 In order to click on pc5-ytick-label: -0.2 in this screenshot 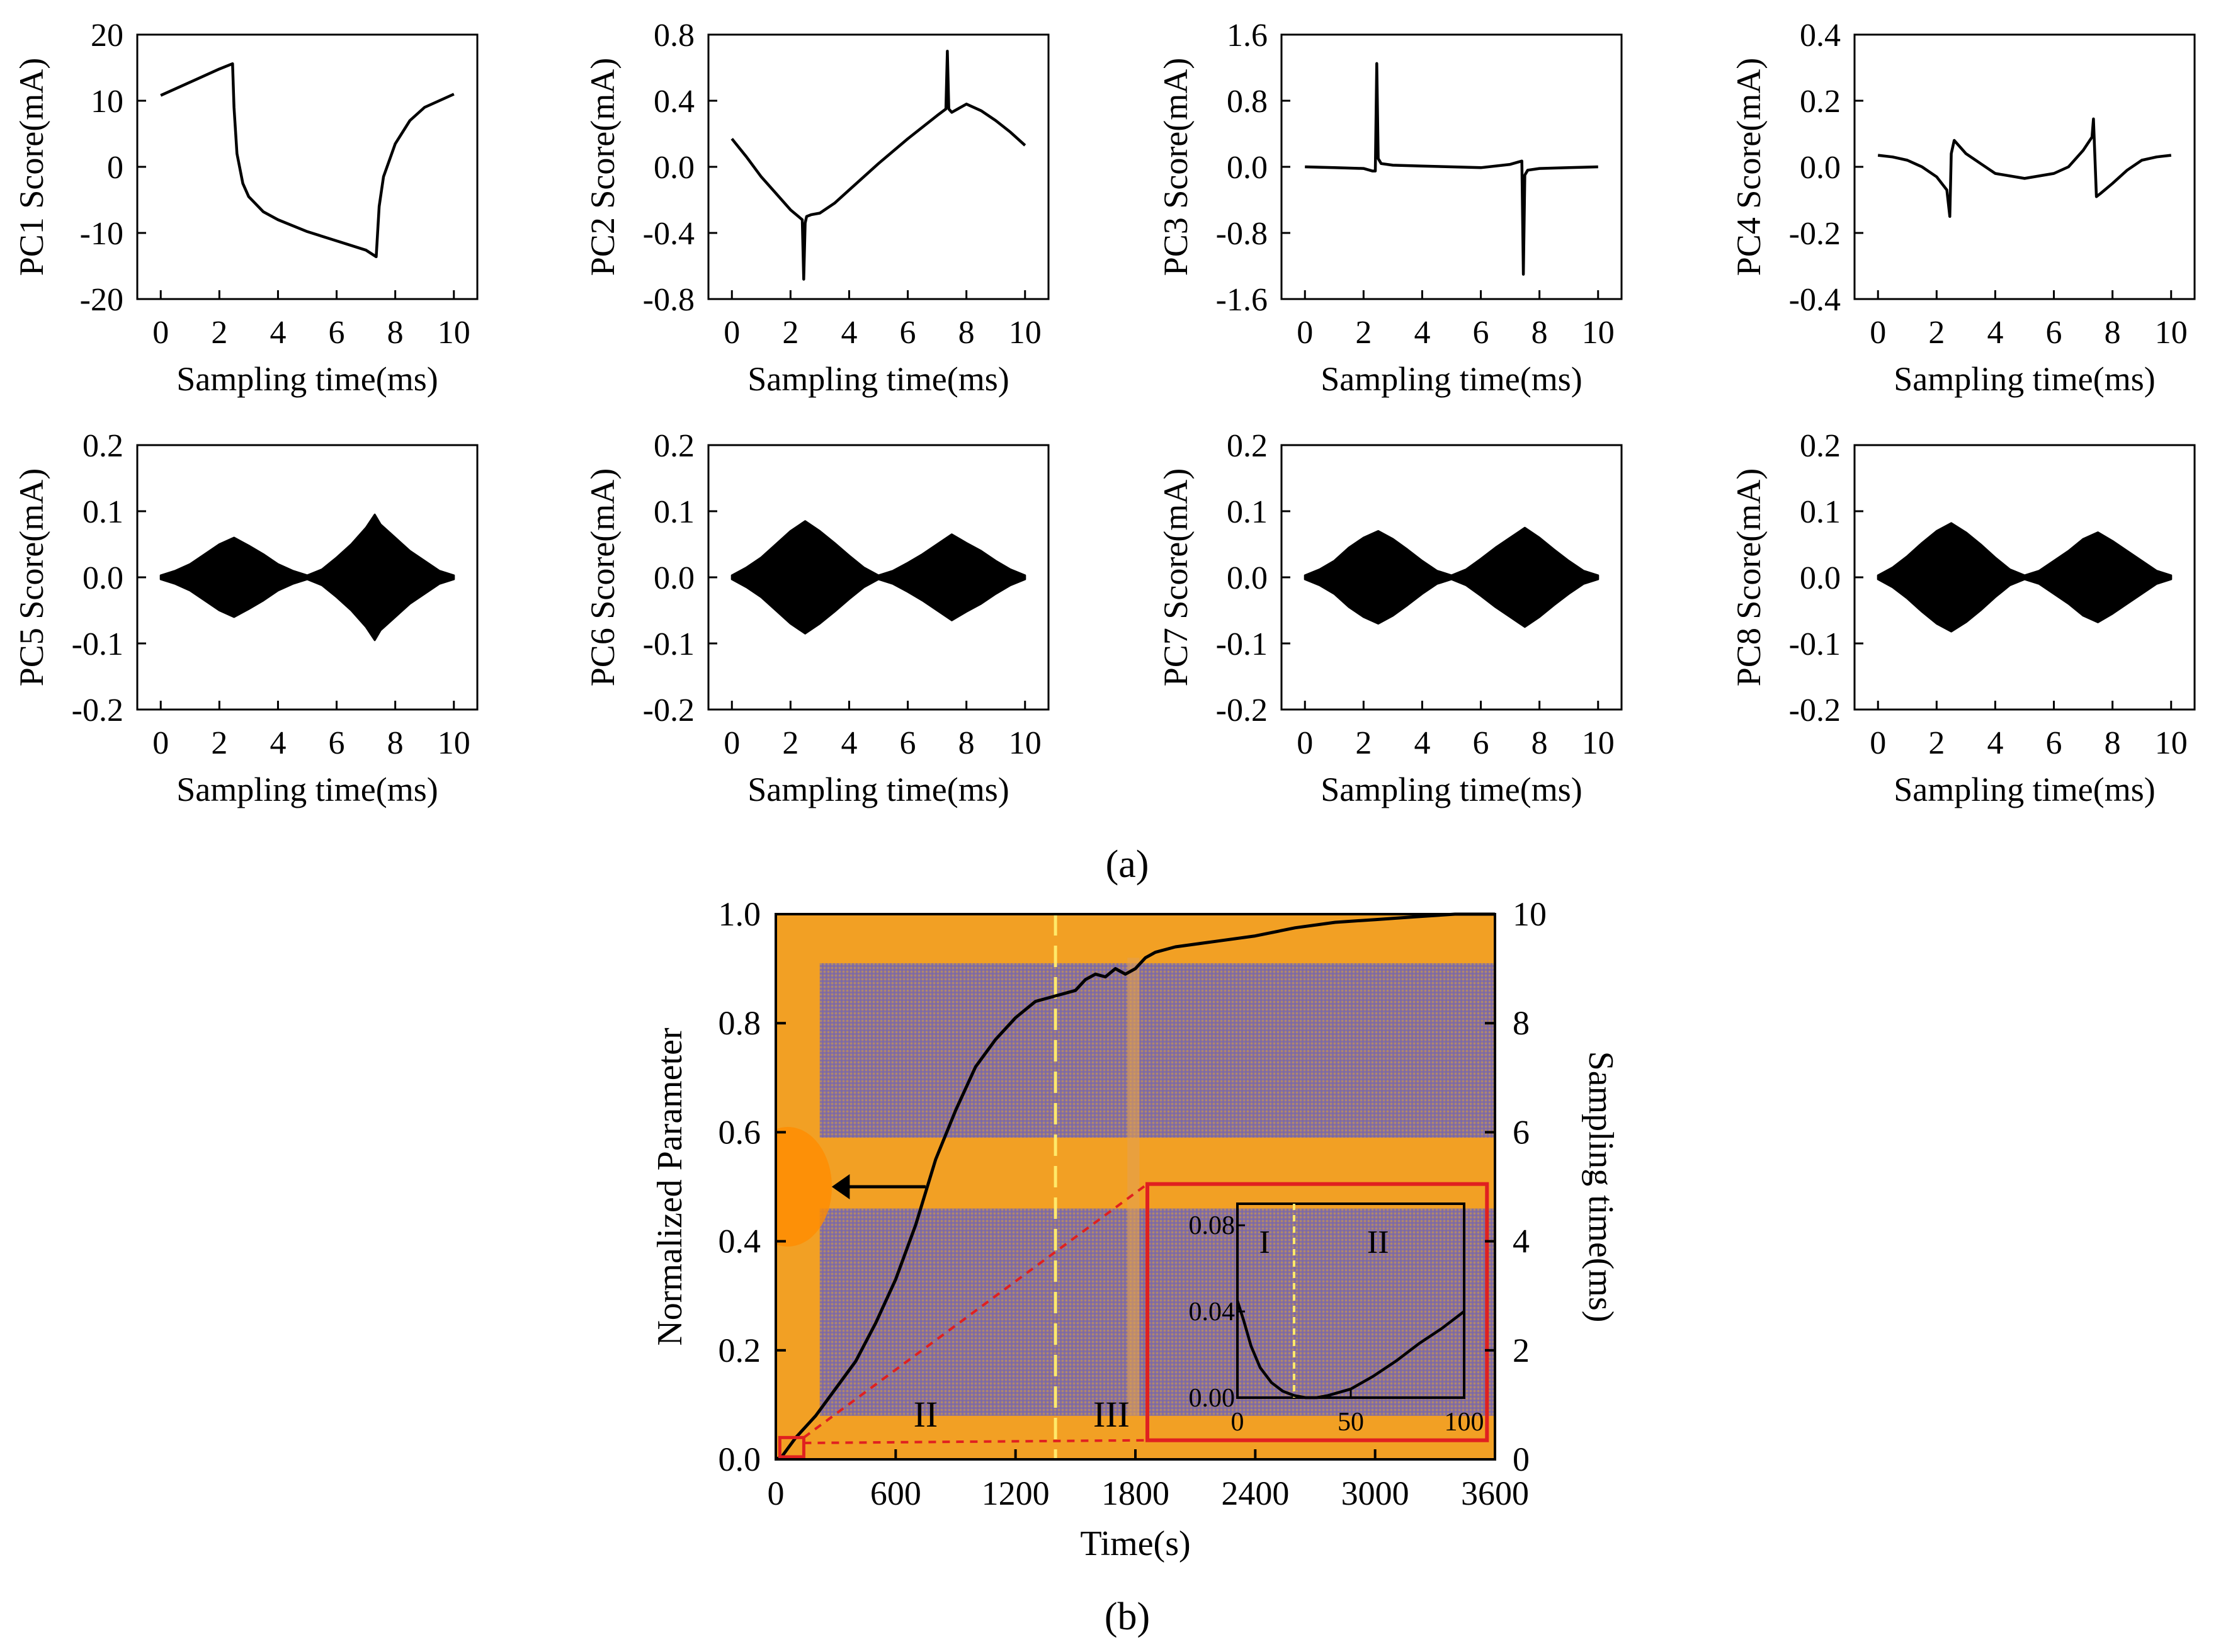, I will do `click(98, 710)`.